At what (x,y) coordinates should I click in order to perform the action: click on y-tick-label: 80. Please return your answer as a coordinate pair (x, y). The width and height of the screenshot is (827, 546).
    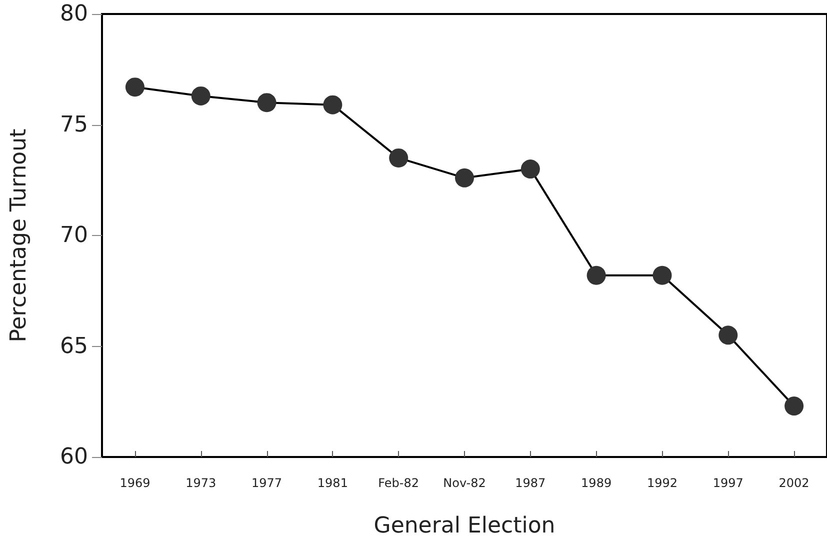
    Looking at the image, I should click on (74, 14).